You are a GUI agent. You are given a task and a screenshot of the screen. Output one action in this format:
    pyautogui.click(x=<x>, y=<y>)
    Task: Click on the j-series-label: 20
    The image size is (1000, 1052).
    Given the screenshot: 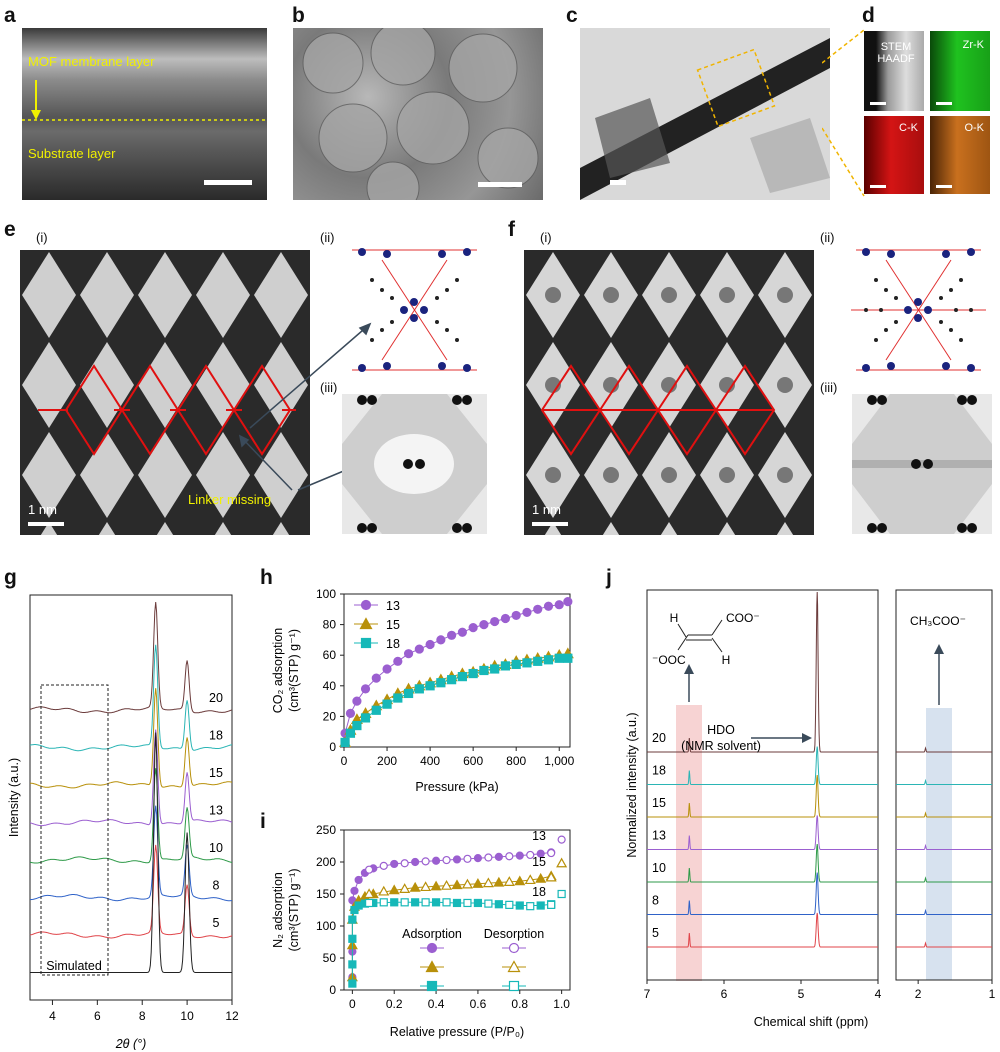 What is the action you would take?
    pyautogui.click(x=659, y=738)
    